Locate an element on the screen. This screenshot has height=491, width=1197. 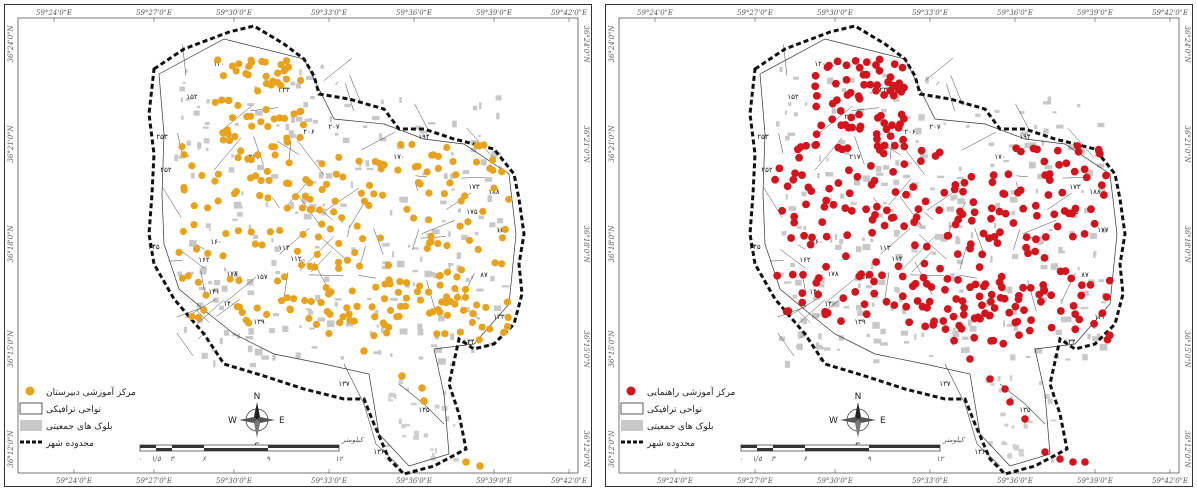
compass-west-label: W is located at coordinates (833, 421).